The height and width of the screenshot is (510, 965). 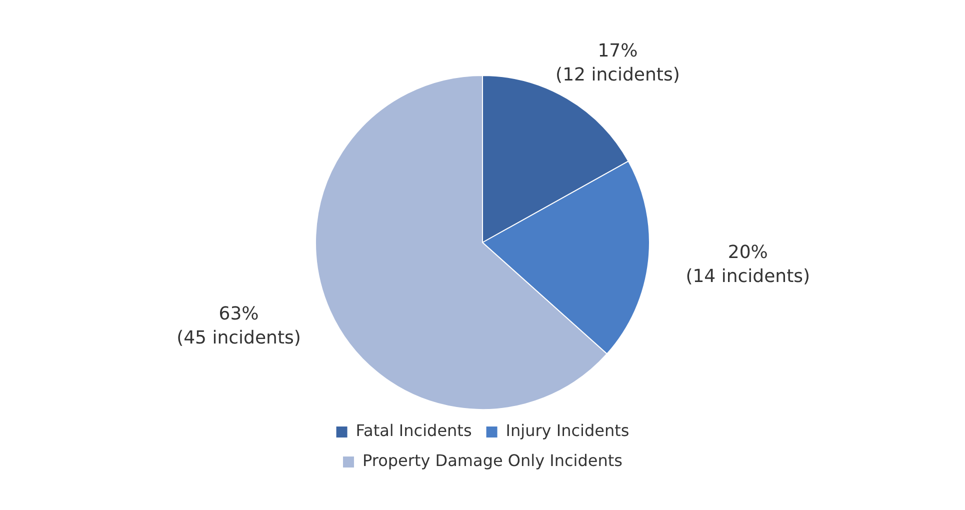 I want to click on legend-label: Injury Incidents, so click(x=568, y=430).